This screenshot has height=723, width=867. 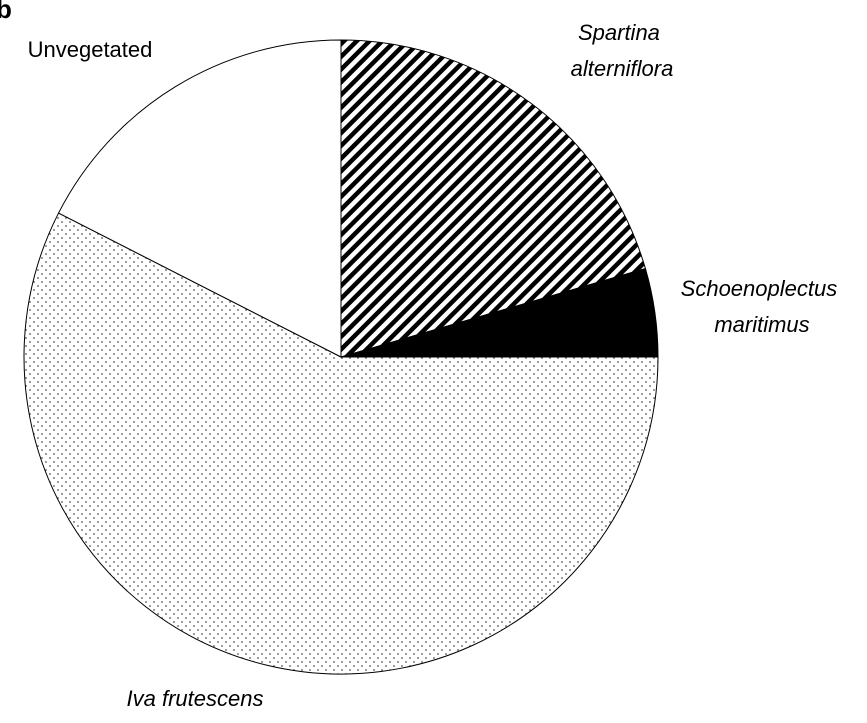 I want to click on panel-label: b, so click(x=6, y=12).